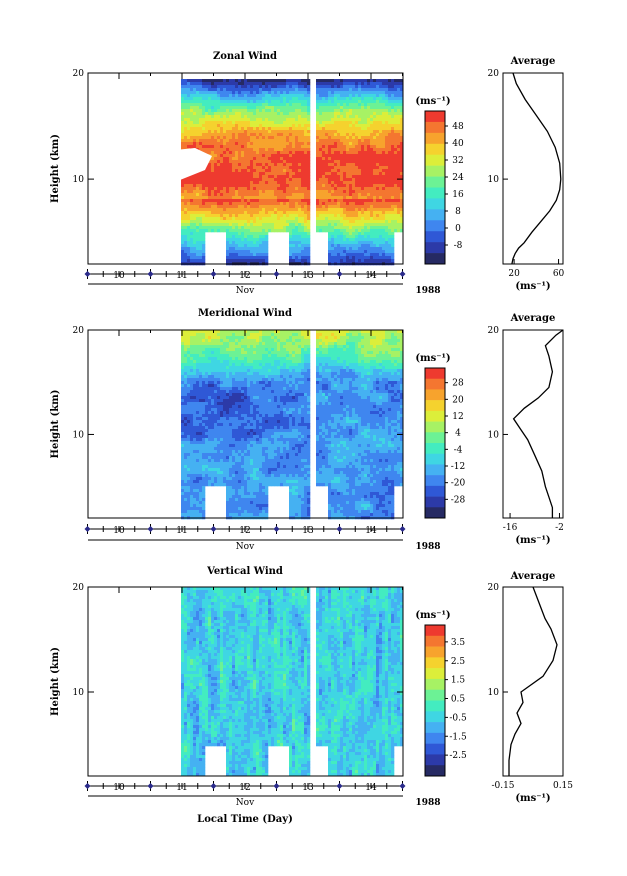  I want to click on x-tick-label: 11, so click(181, 276).